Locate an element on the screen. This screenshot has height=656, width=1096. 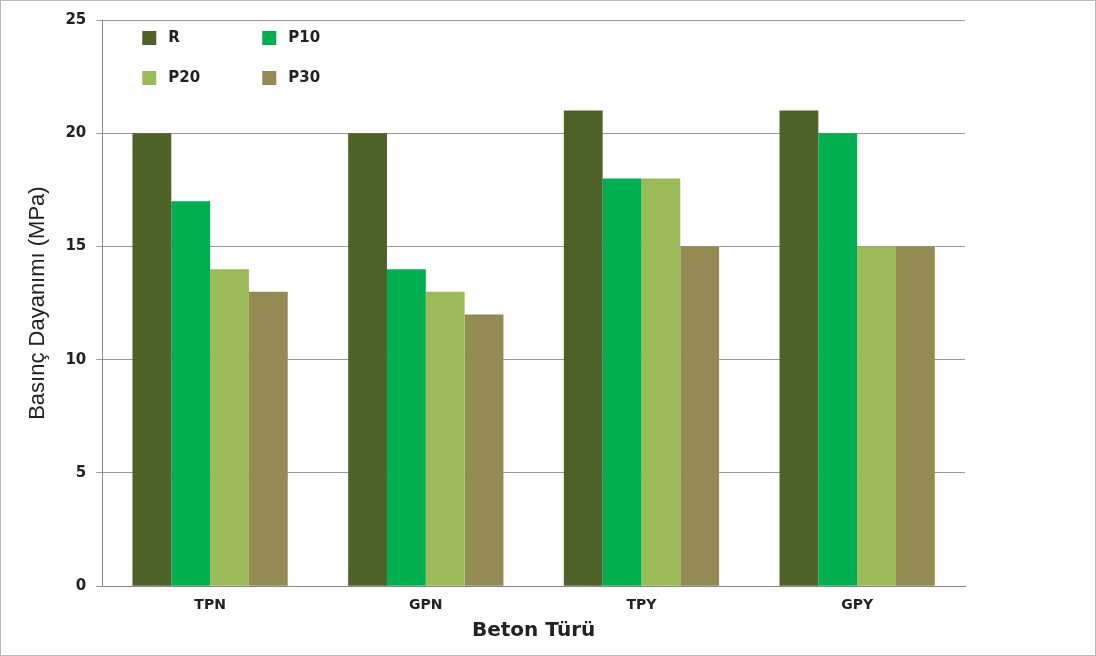
x-tick-label: TPY is located at coordinates (642, 604).